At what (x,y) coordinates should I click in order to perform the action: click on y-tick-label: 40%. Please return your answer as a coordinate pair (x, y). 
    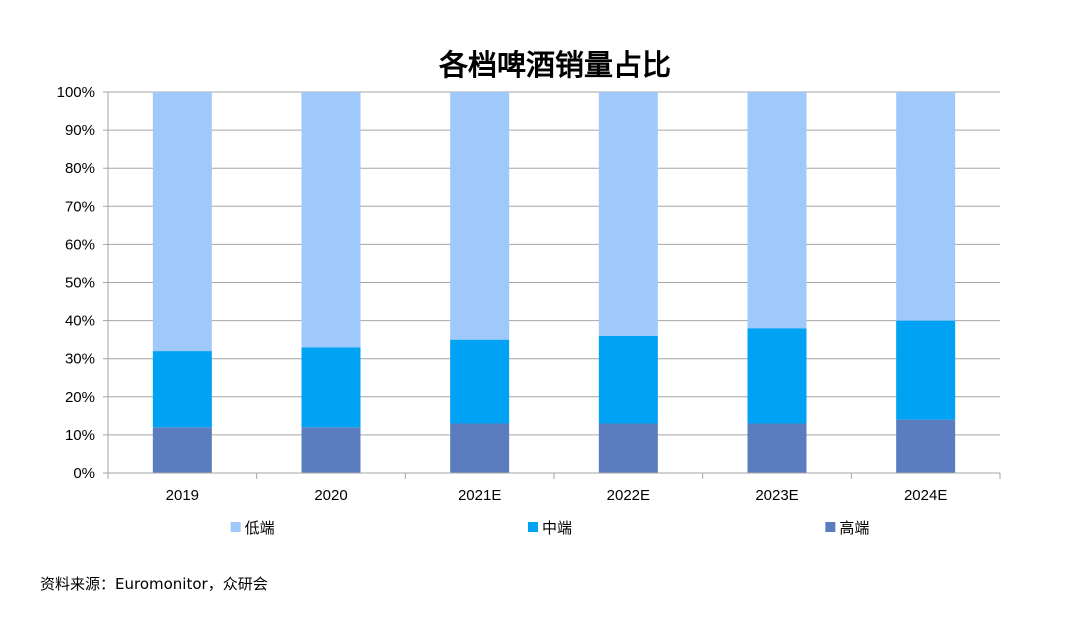
    Looking at the image, I should click on (80, 321).